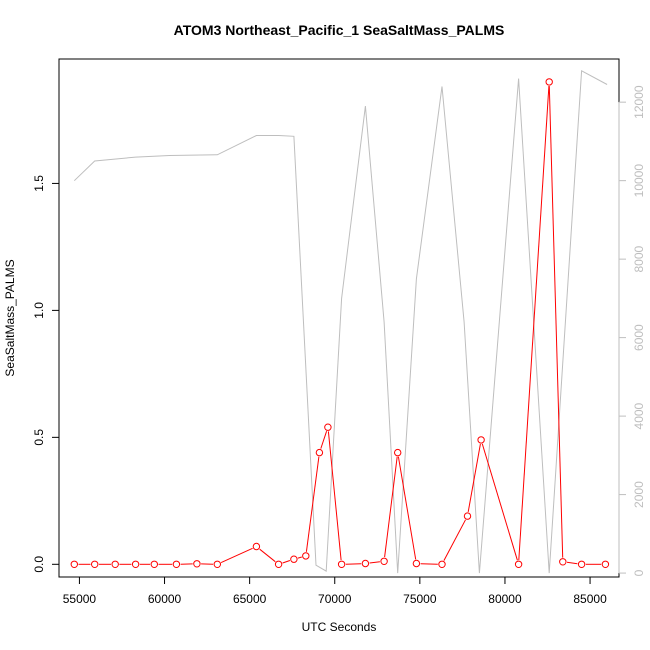 Image resolution: width=650 pixels, height=650 pixels. Describe the element at coordinates (165, 599) in the screenshot. I see `x-tick-label: 60000` at that location.